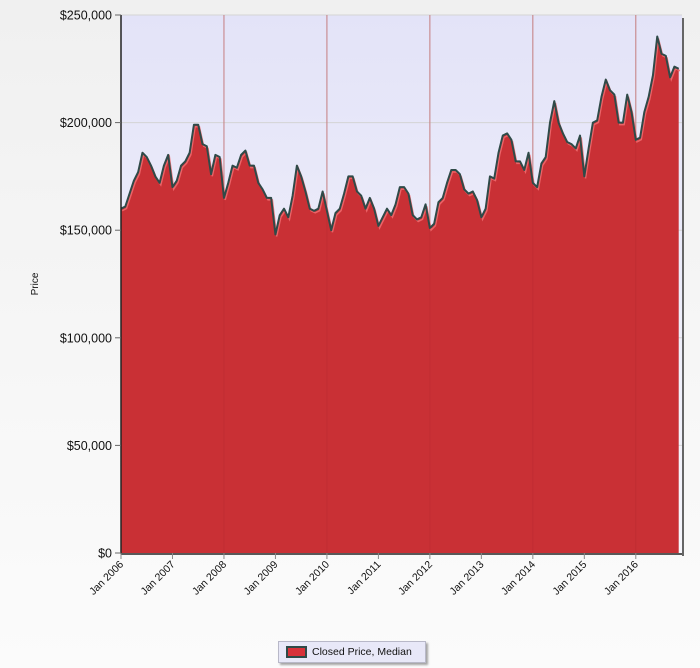  What do you see at coordinates (86, 16) in the screenshot?
I see `y-tick-label: $250,000` at bounding box center [86, 16].